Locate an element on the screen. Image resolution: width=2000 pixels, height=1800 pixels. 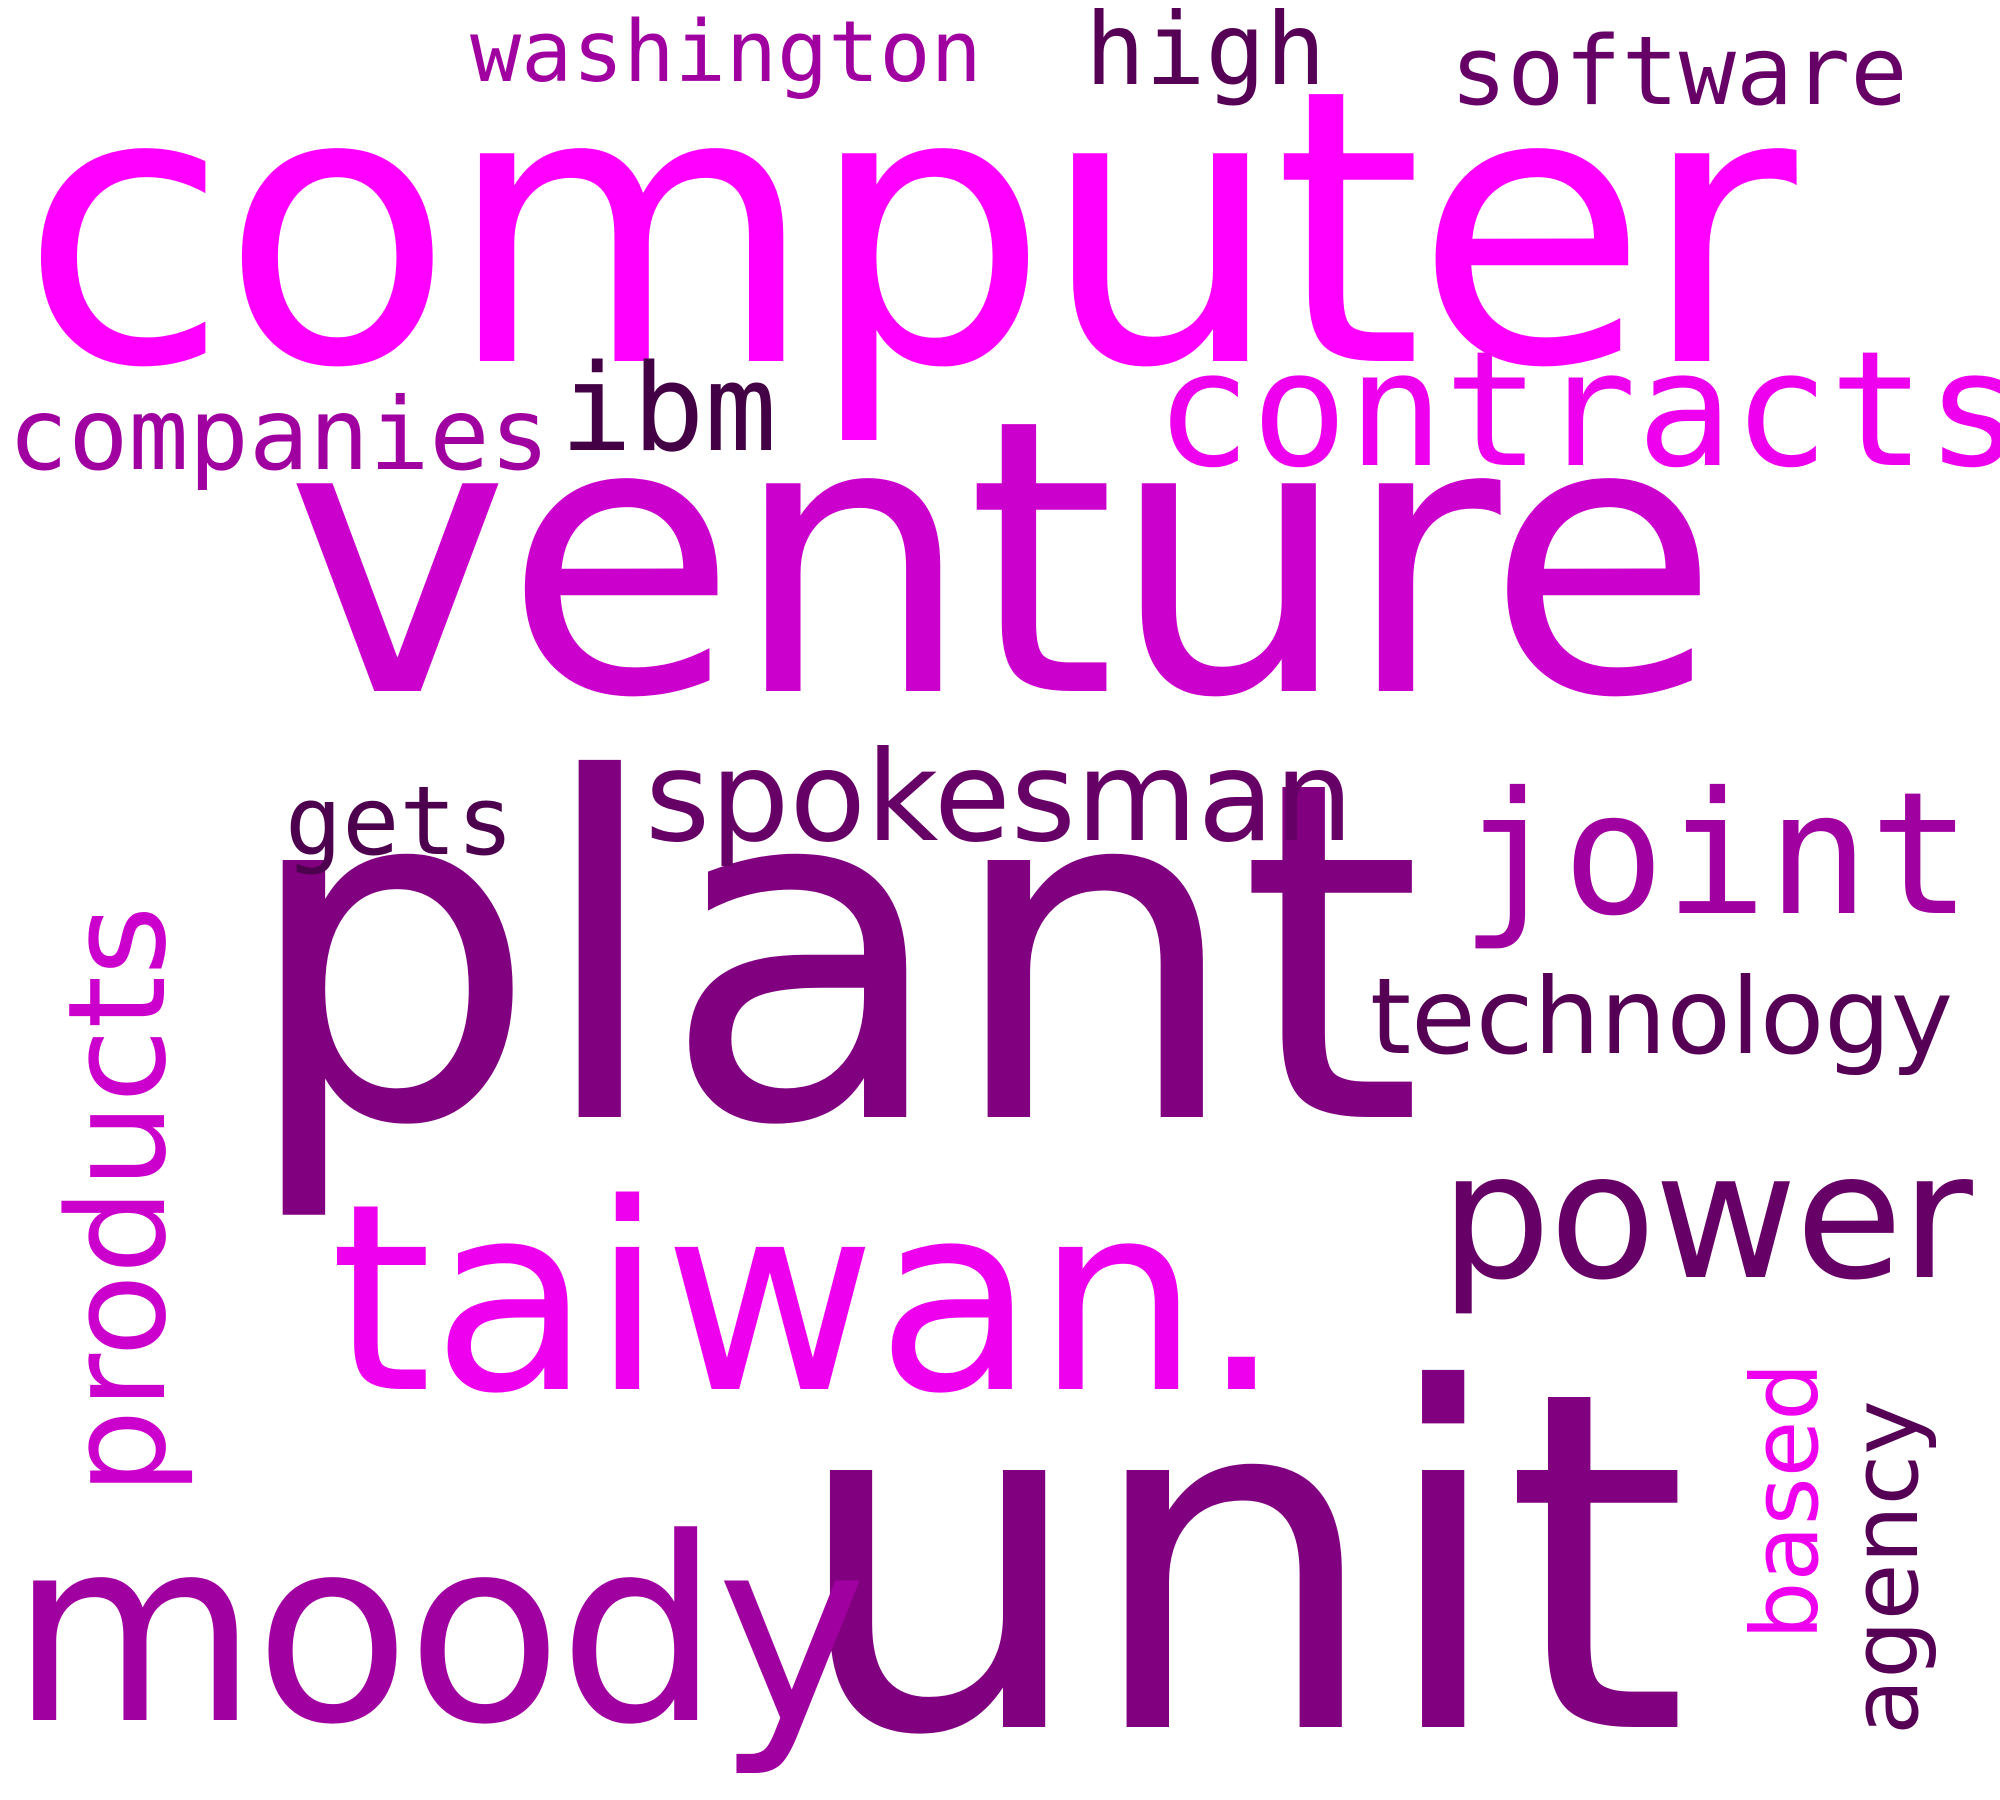
word-ibm: ibm is located at coordinates (668, 409).